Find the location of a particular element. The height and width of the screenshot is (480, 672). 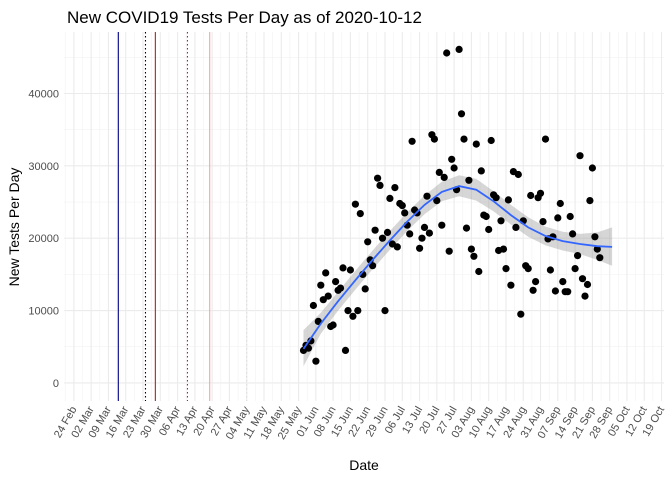

y-tick-label: 0 is located at coordinates (56, 384).